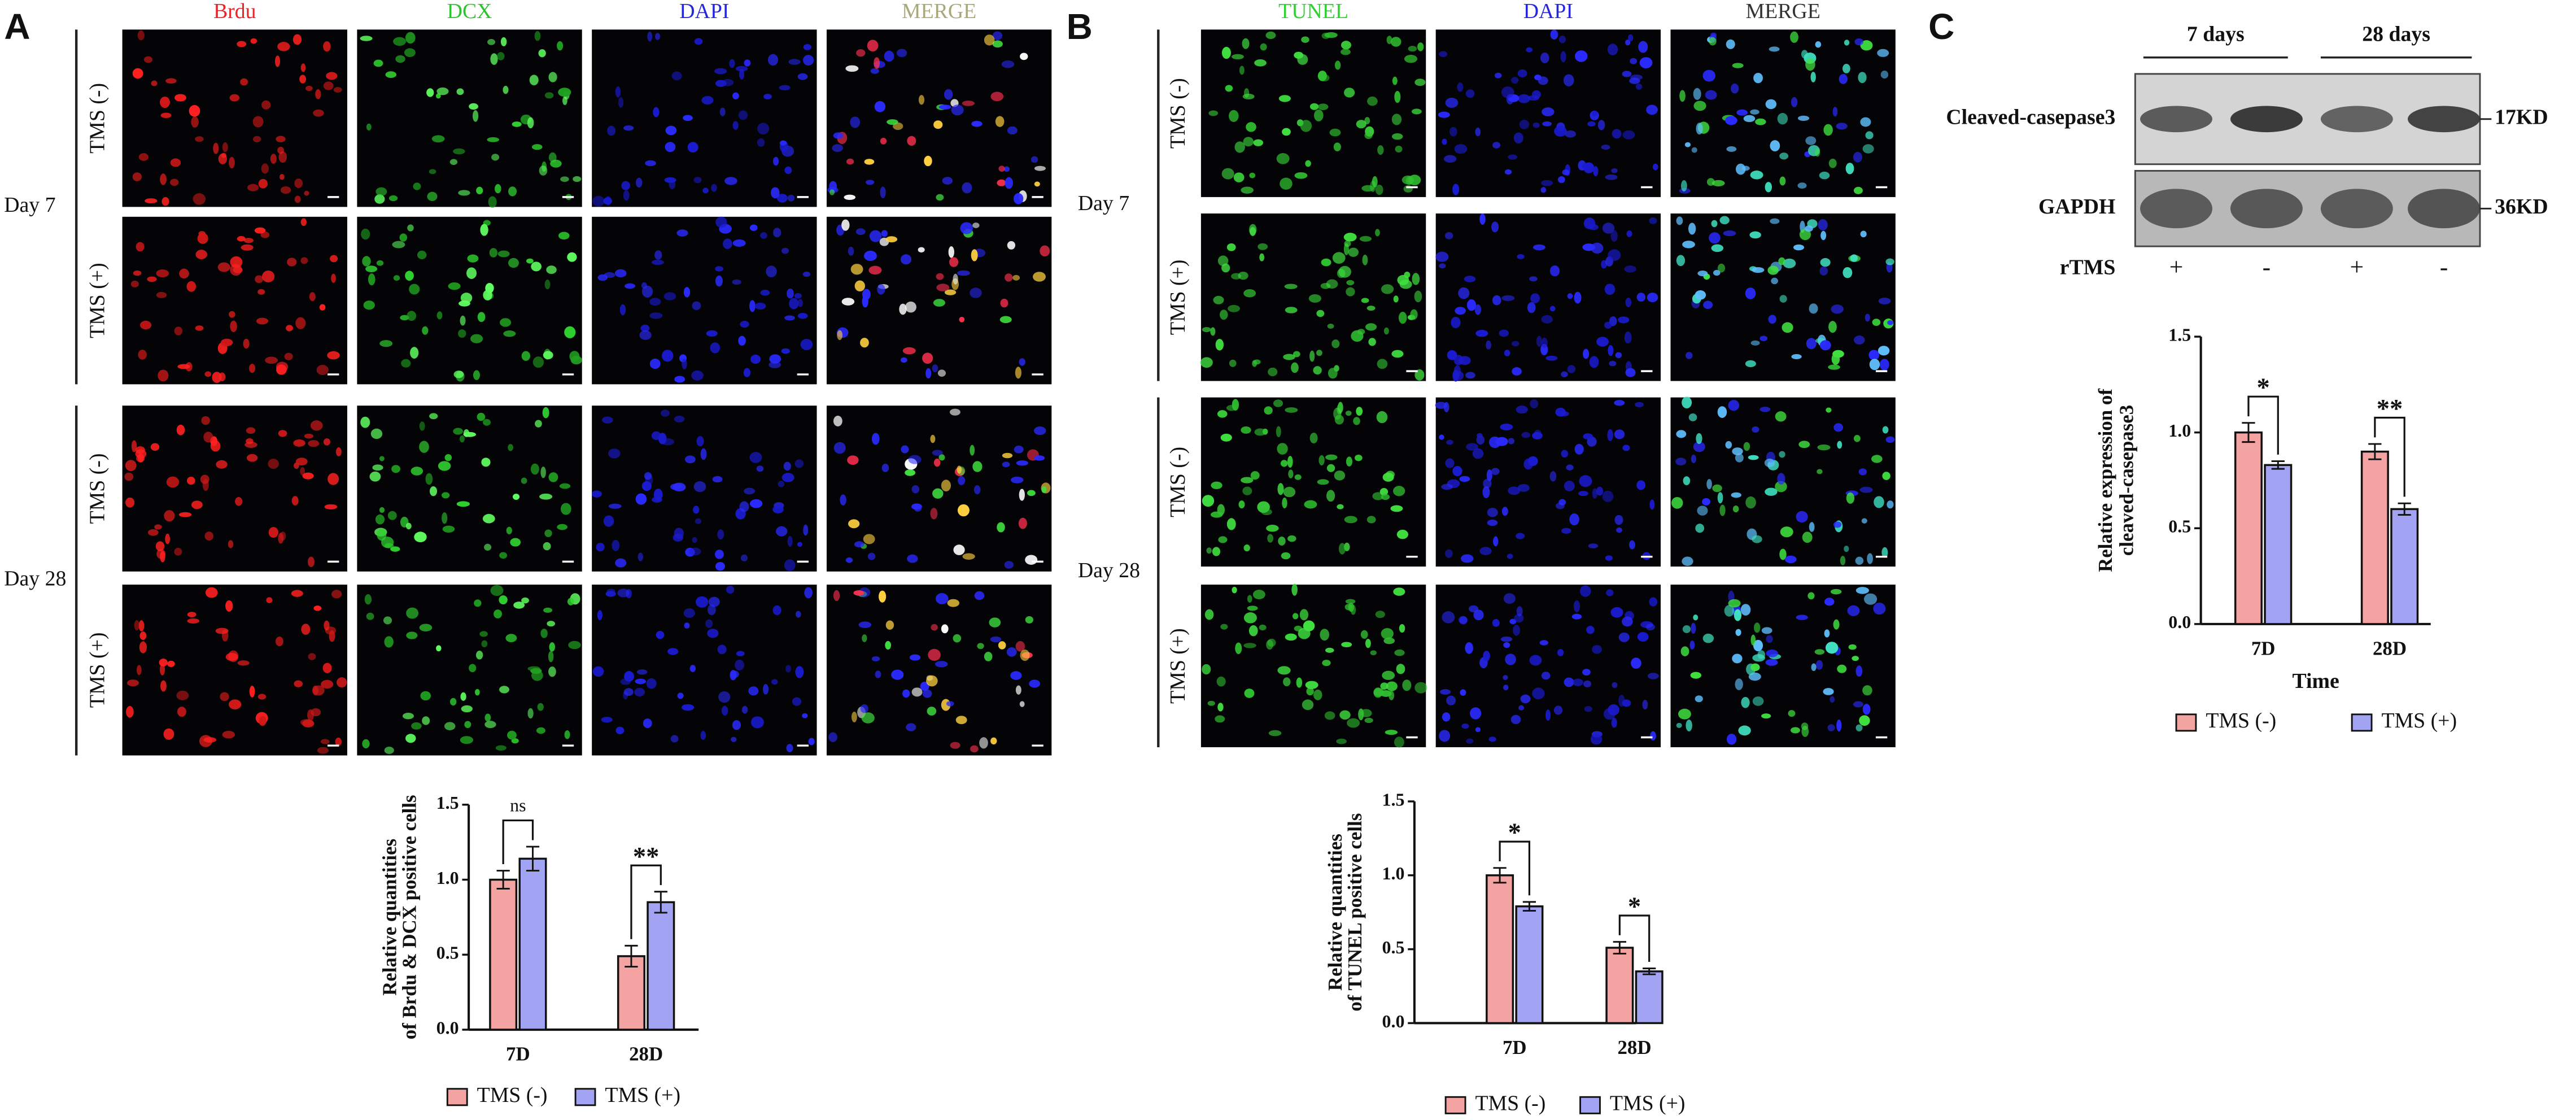 Image resolution: width=2576 pixels, height=1120 pixels. What do you see at coordinates (2216, 34) in the screenshot?
I see `blot-group-label: 7 days` at bounding box center [2216, 34].